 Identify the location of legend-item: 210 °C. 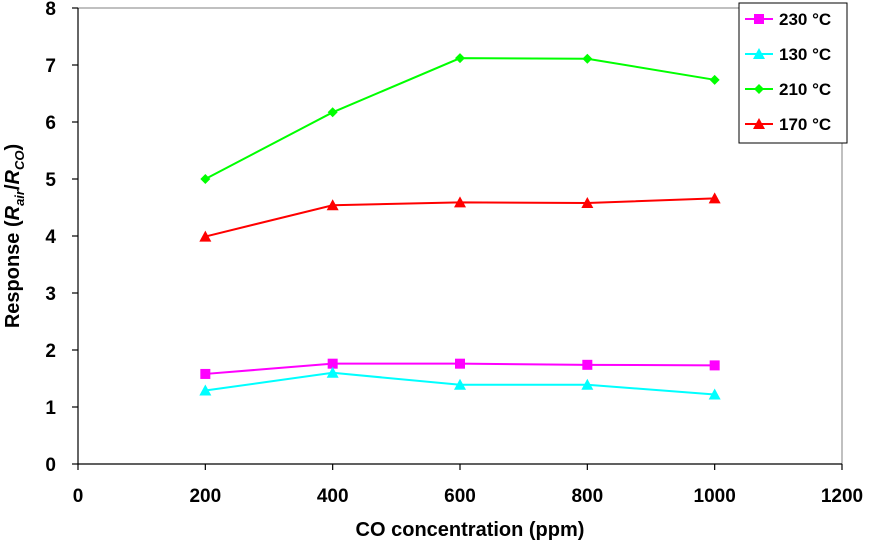
(788, 89).